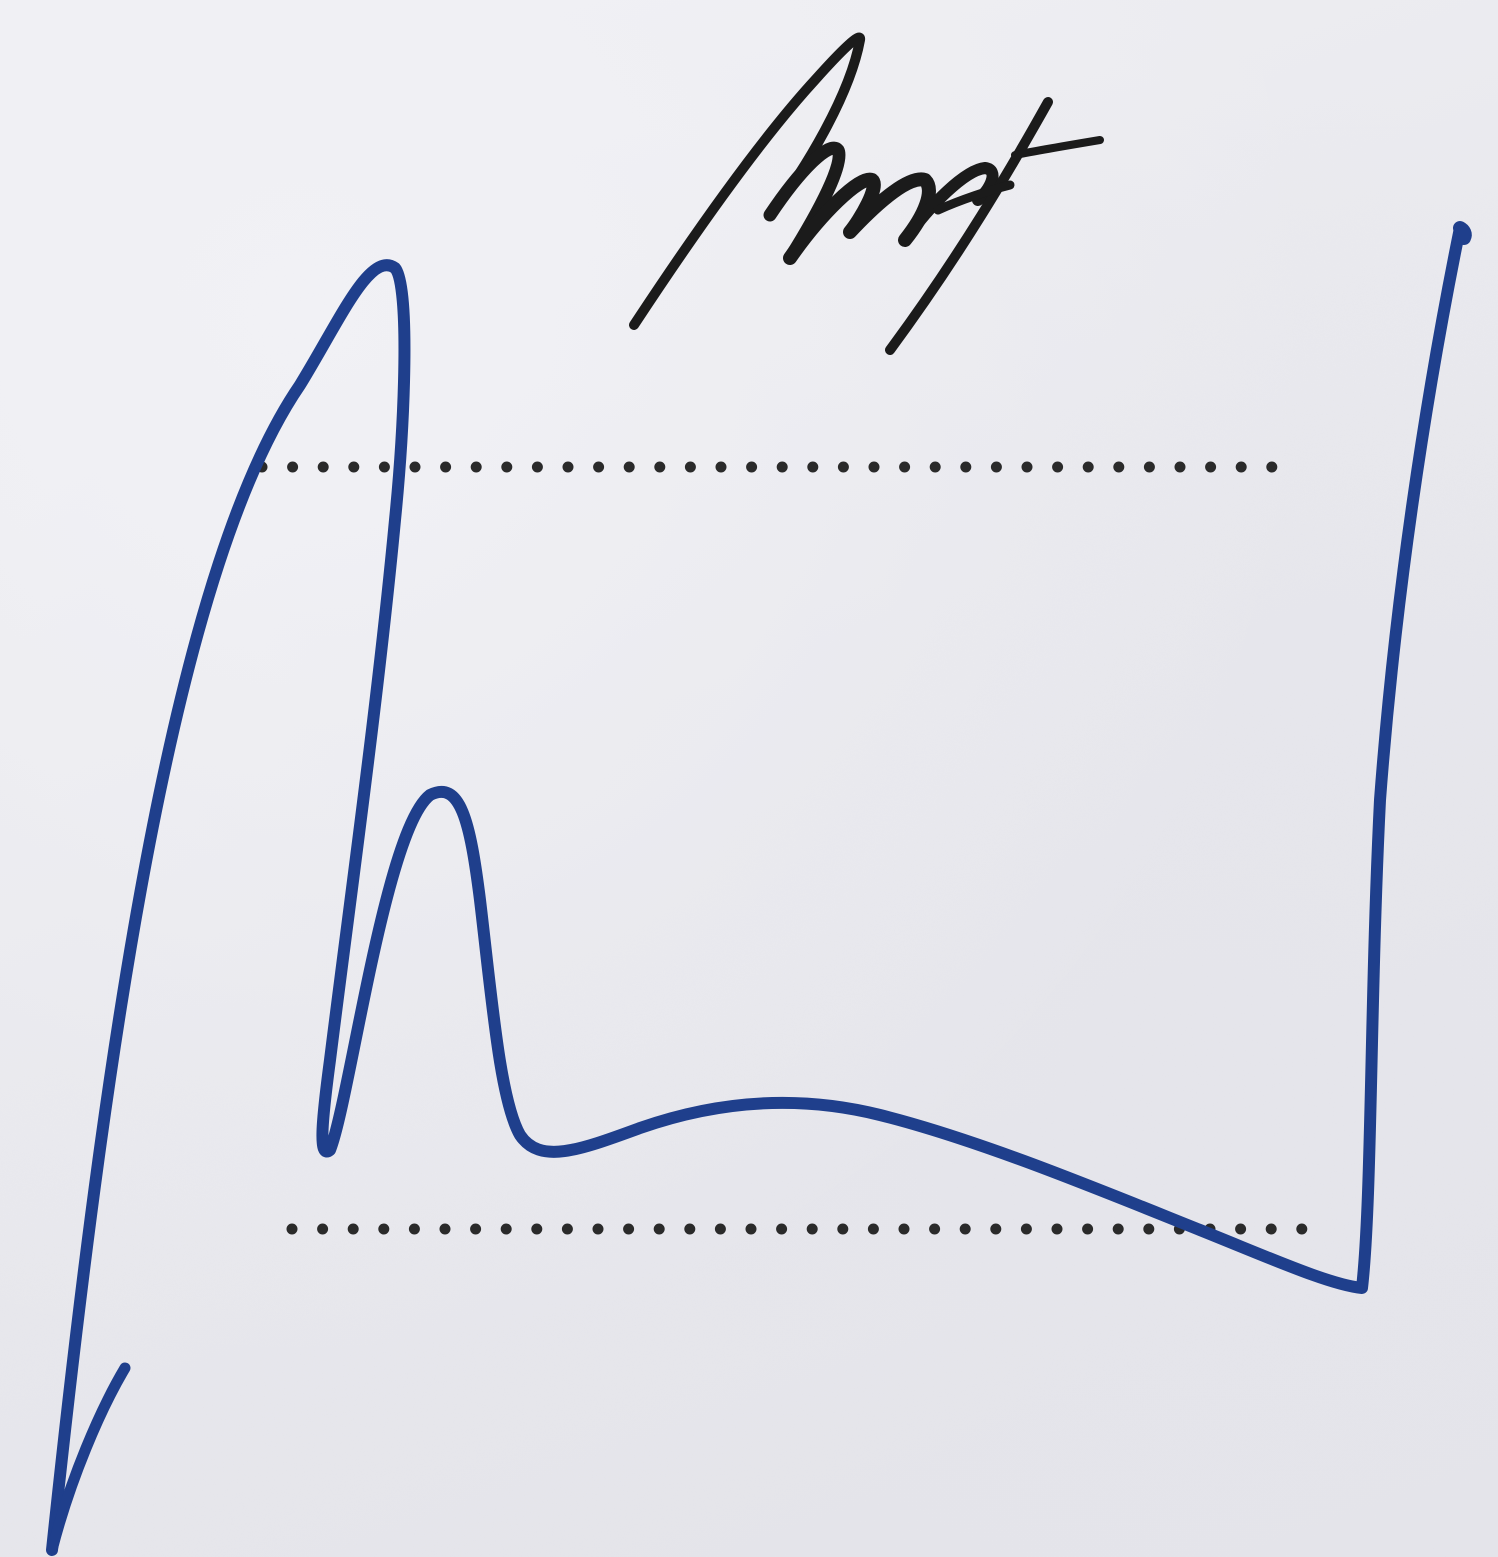 Image resolution: width=1498 pixels, height=1557 pixels. I want to click on black-signature, so click(866, 193).